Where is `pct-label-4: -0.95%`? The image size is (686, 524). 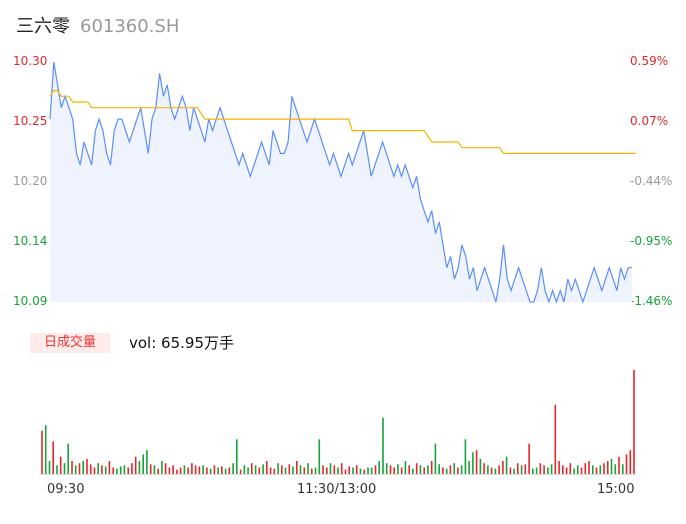 pct-label-4: -0.95% is located at coordinates (651, 241).